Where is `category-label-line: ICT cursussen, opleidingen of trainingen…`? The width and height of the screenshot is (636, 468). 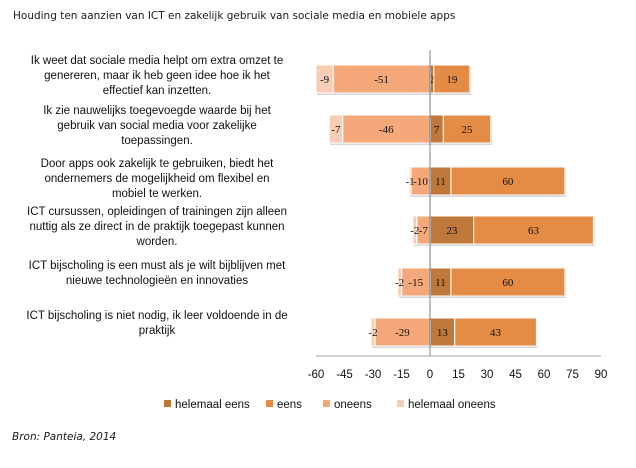
category-label-line: ICT cursussen, opleidingen of trainingen… is located at coordinates (157, 212).